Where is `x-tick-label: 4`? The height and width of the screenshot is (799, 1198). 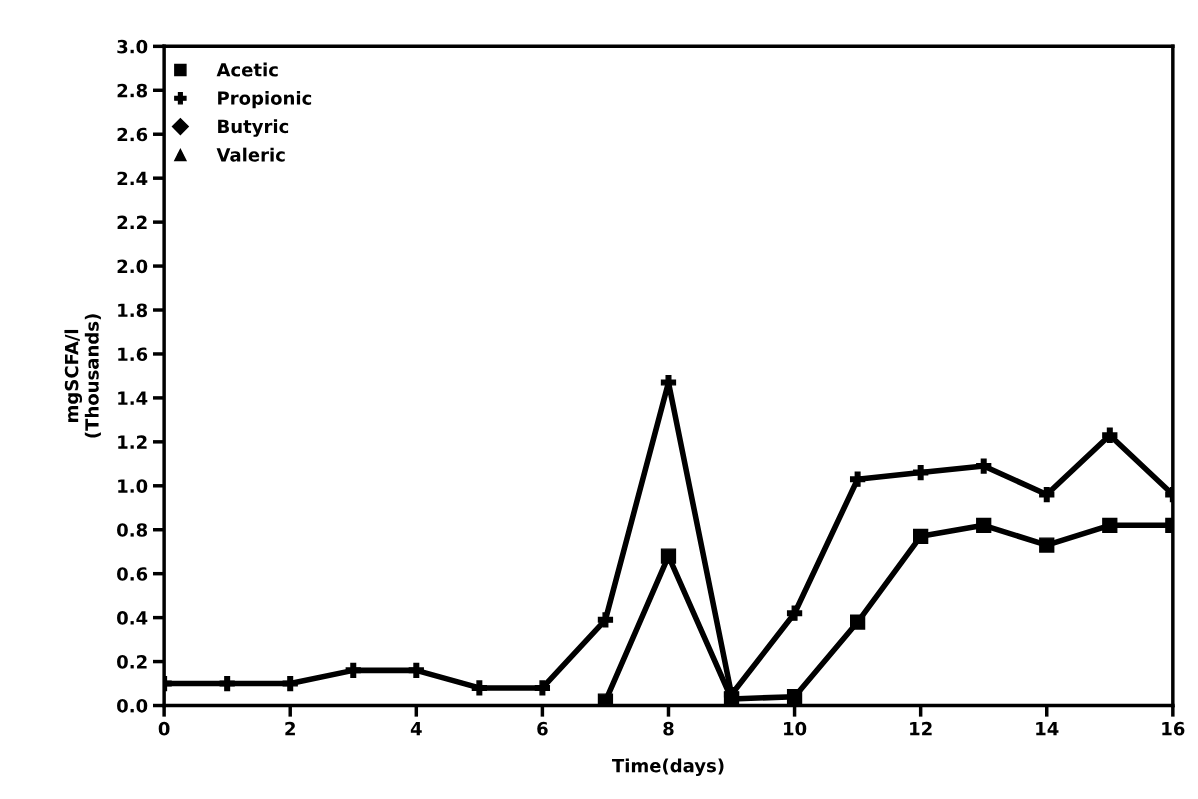
x-tick-label: 4 is located at coordinates (416, 729).